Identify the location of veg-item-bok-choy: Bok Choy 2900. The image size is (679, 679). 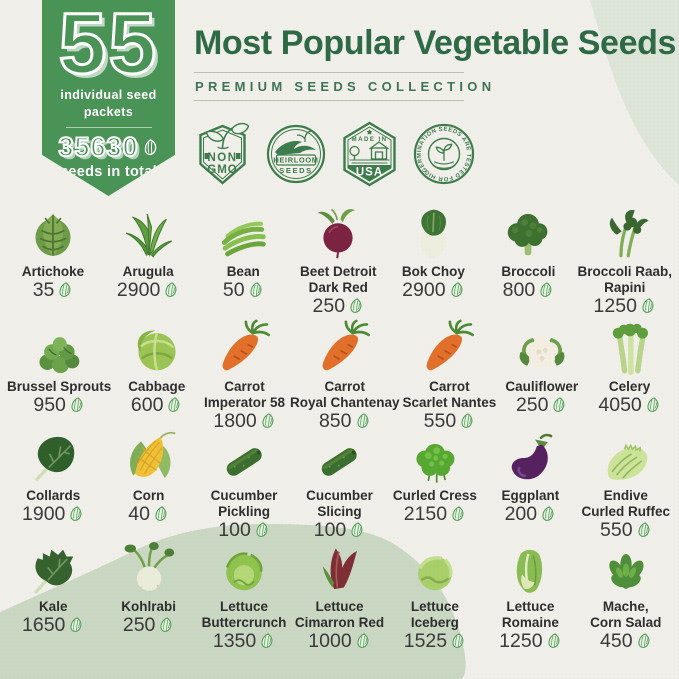
(433, 258).